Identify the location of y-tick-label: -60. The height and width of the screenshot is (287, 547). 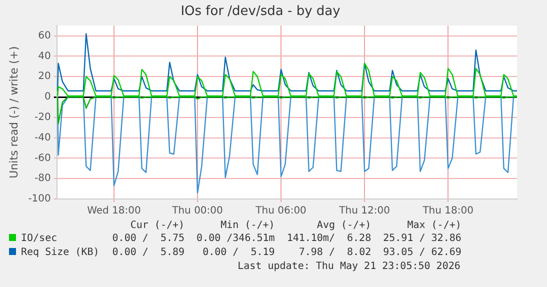
(42, 158).